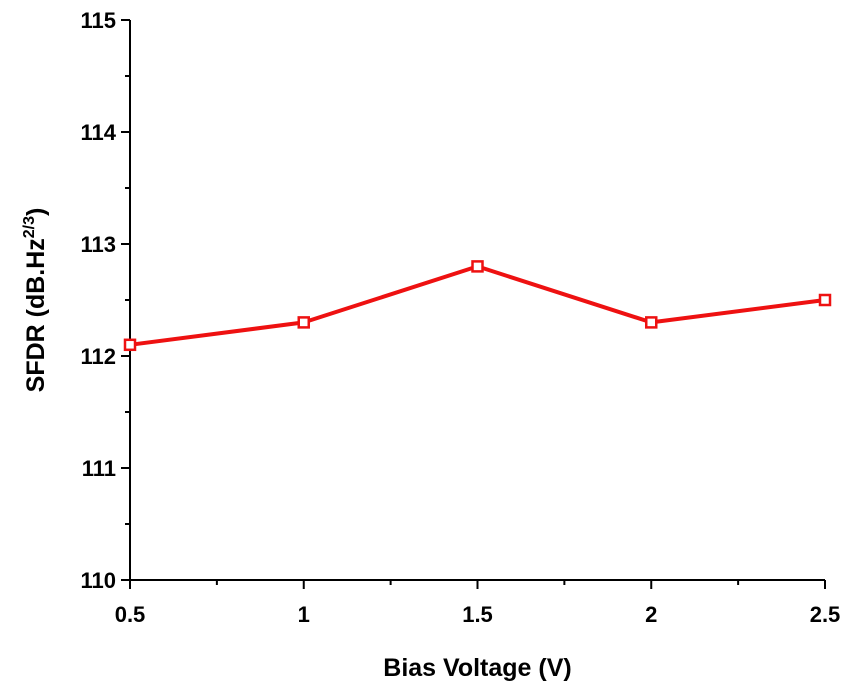 The image size is (862, 687). What do you see at coordinates (99, 132) in the screenshot?
I see `y-tick-label: 114` at bounding box center [99, 132].